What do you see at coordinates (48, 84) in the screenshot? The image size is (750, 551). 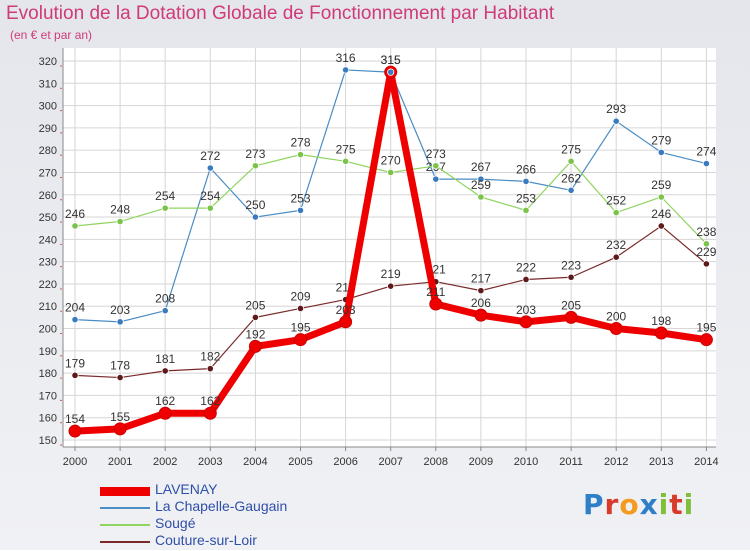 I see `y-tick-label: 310` at bounding box center [48, 84].